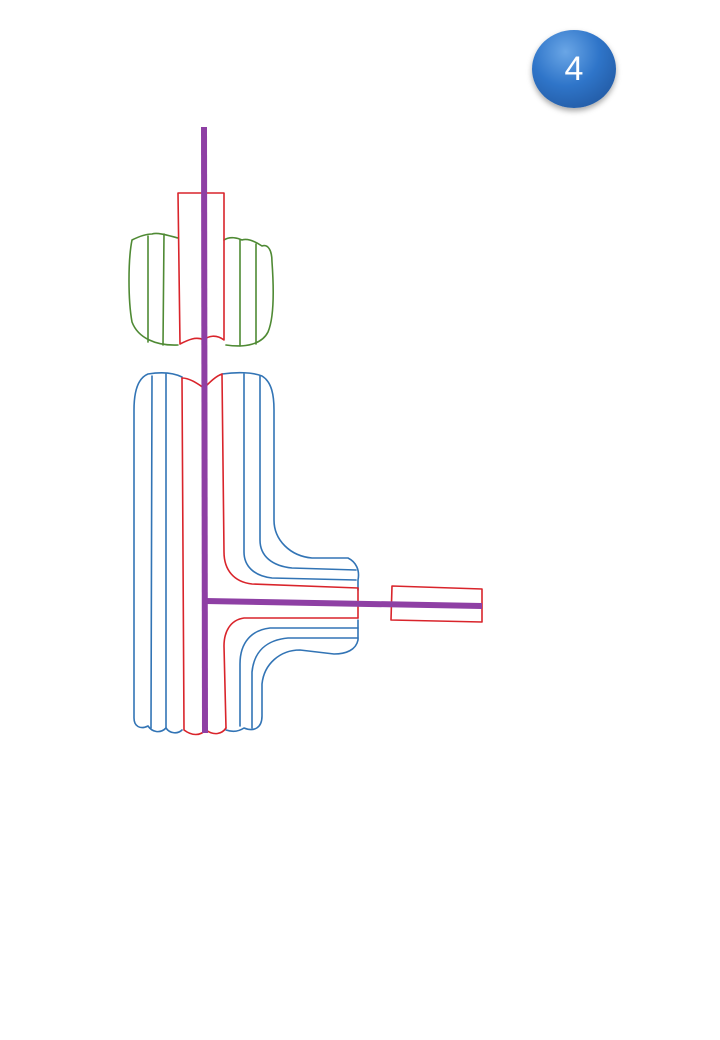 The width and height of the screenshot is (720, 1040). I want to click on lower-core-left-edge, so click(270, 481).